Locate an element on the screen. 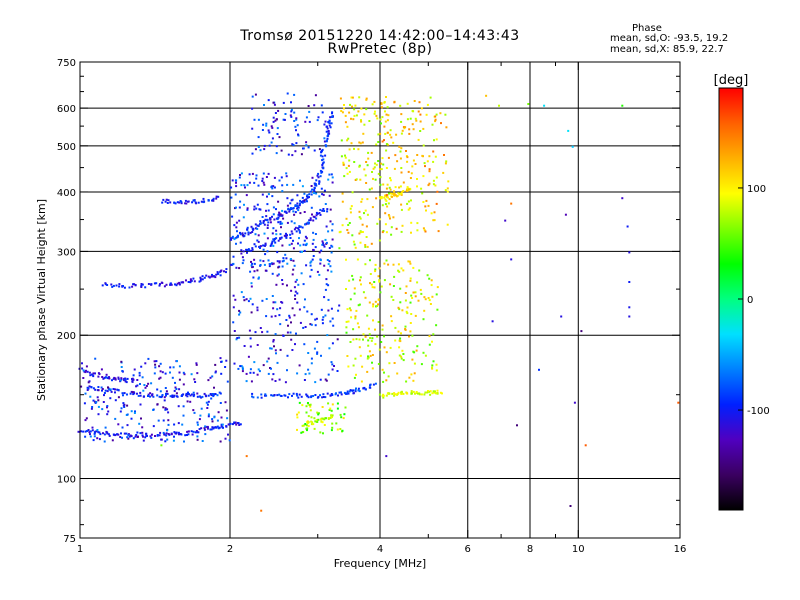 The image size is (800, 600). x-axis-label: Frequency [MHz] is located at coordinates (380, 563).